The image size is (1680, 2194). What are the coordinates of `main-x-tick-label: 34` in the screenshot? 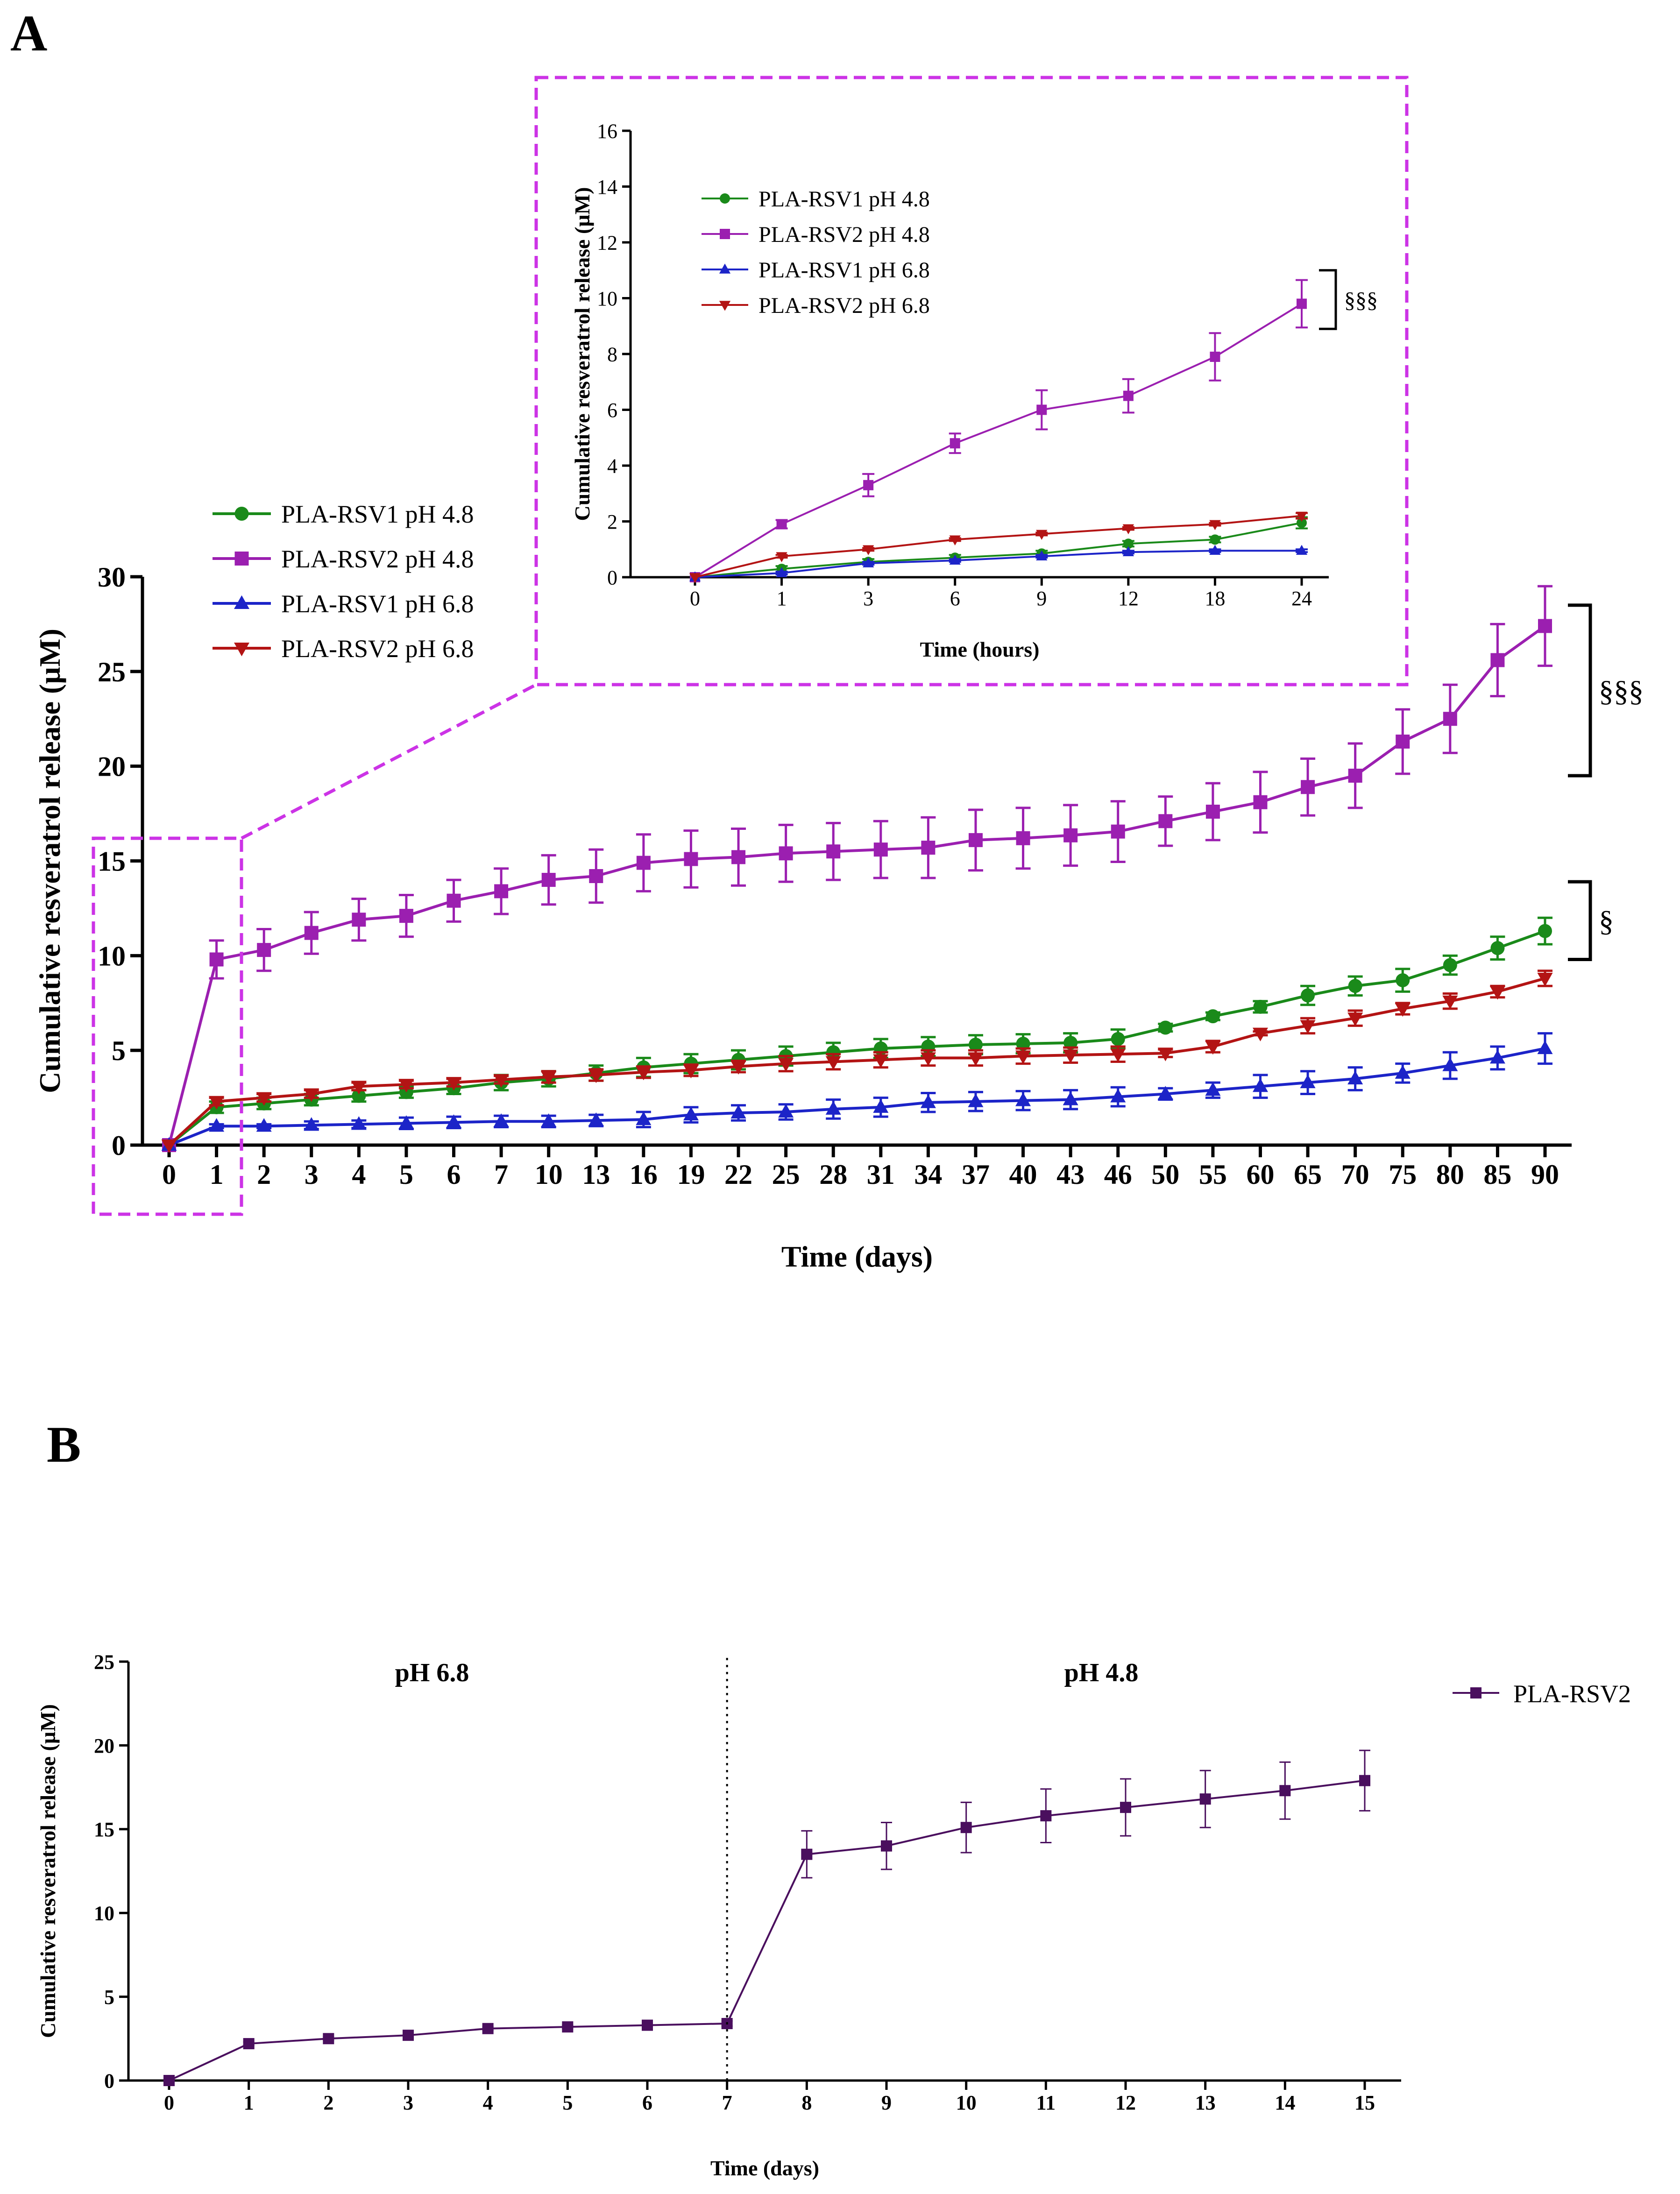 It's located at (928, 1174).